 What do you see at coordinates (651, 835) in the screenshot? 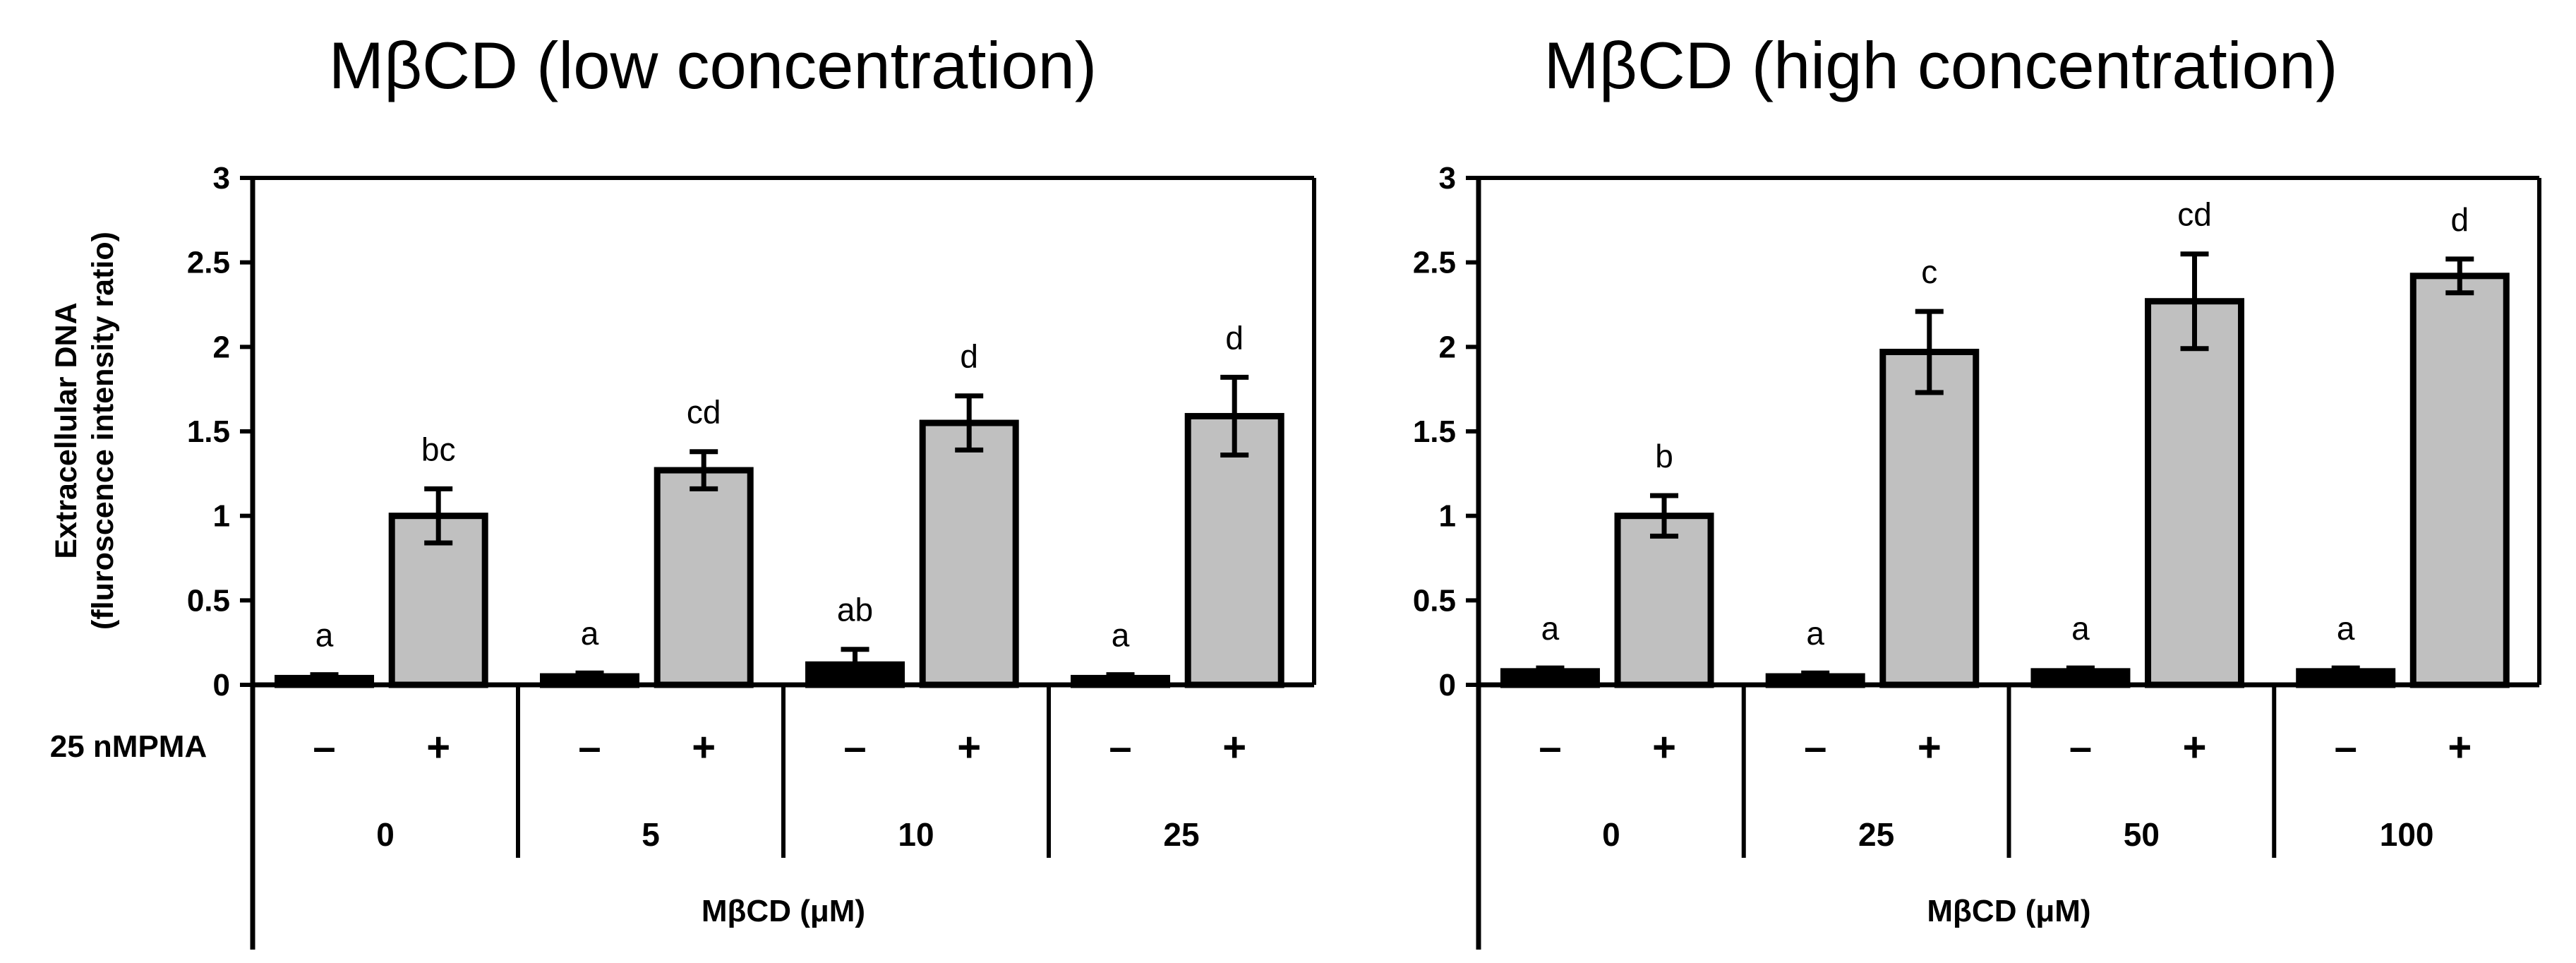
I see `x-category-label: 5` at bounding box center [651, 835].